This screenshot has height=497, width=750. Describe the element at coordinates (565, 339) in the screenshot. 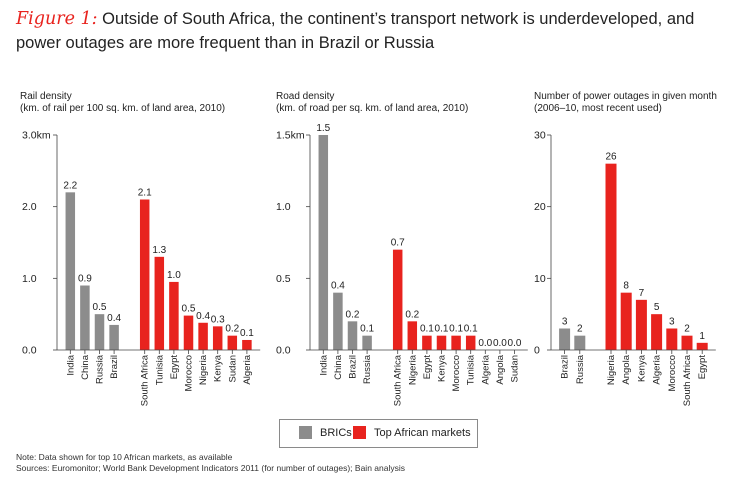

I see `chart3-bar-brazil` at that location.